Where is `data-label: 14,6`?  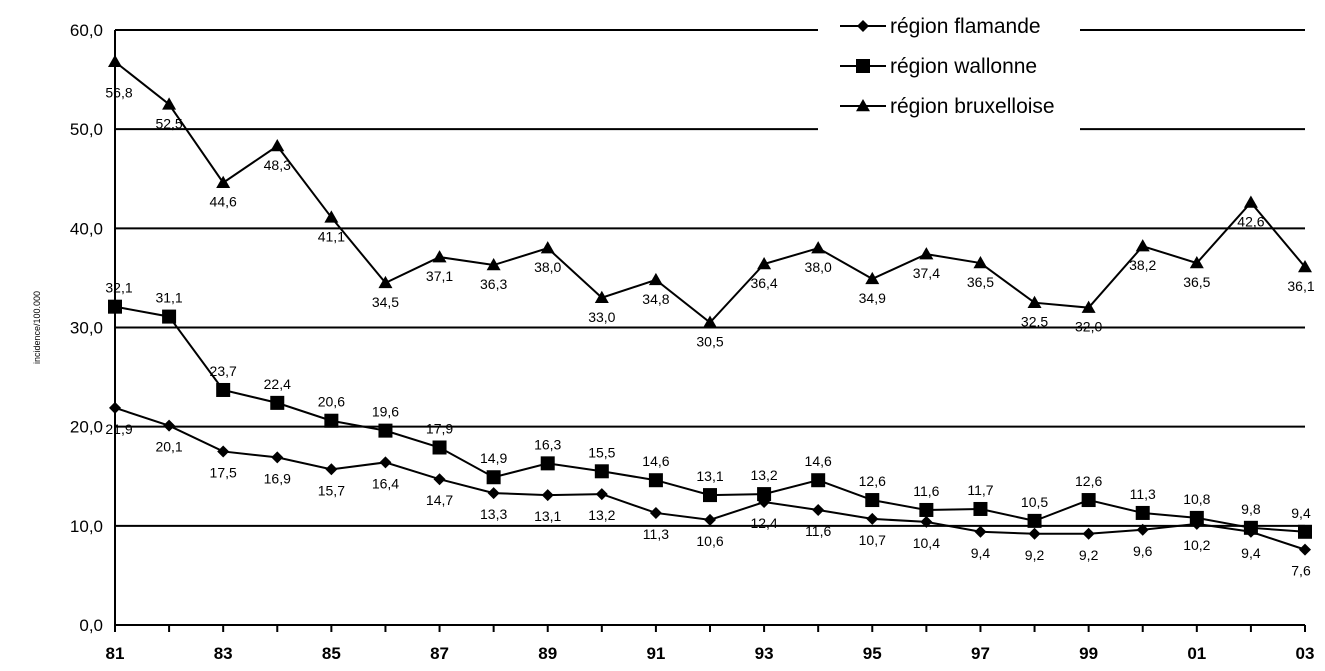
data-label: 14,6 is located at coordinates (818, 461).